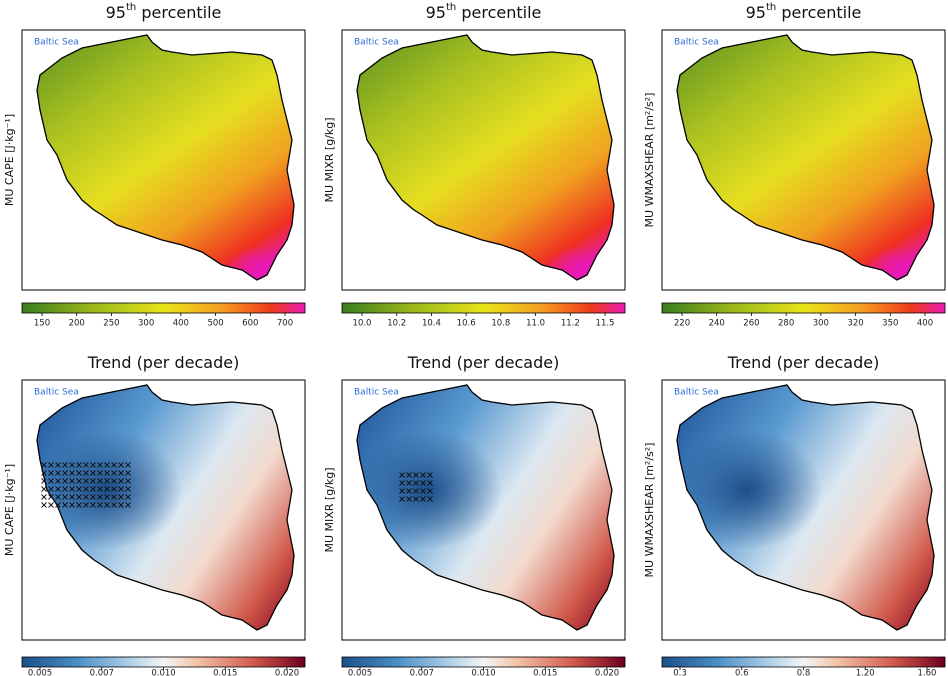 The height and width of the screenshot is (676, 948). I want to click on colorbar-tick-label: 0.6, so click(742, 672).